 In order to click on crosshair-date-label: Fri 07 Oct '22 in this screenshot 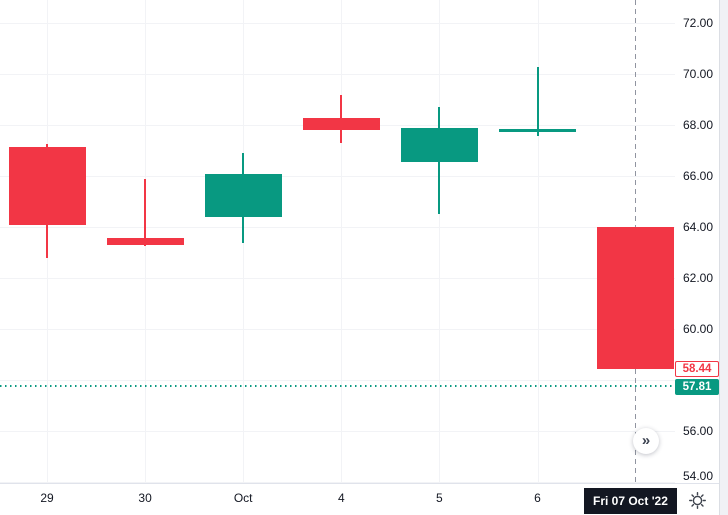, I will do `click(630, 501)`.